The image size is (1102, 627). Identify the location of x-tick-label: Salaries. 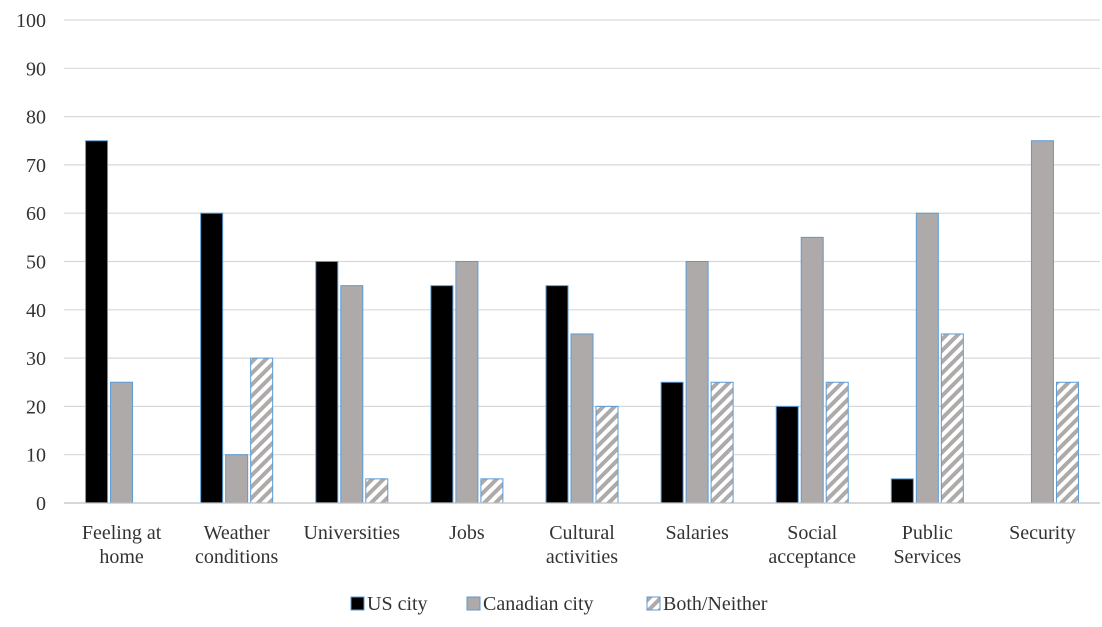
(697, 533).